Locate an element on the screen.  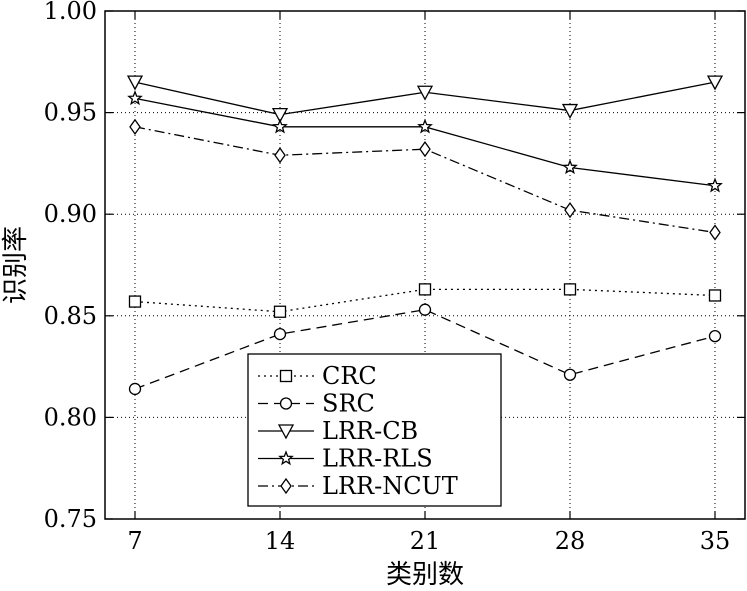
legend-label-lrr-rls: LRR-RLS is located at coordinates (377, 459).